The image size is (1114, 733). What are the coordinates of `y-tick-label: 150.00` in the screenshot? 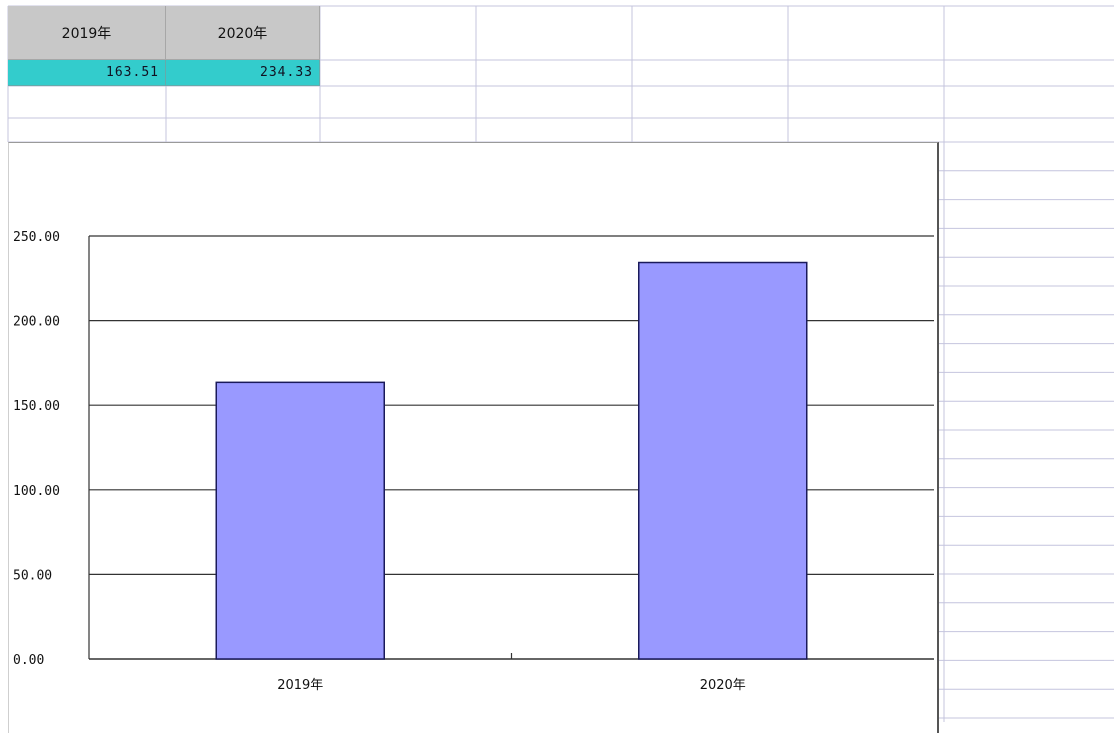 It's located at (36, 406).